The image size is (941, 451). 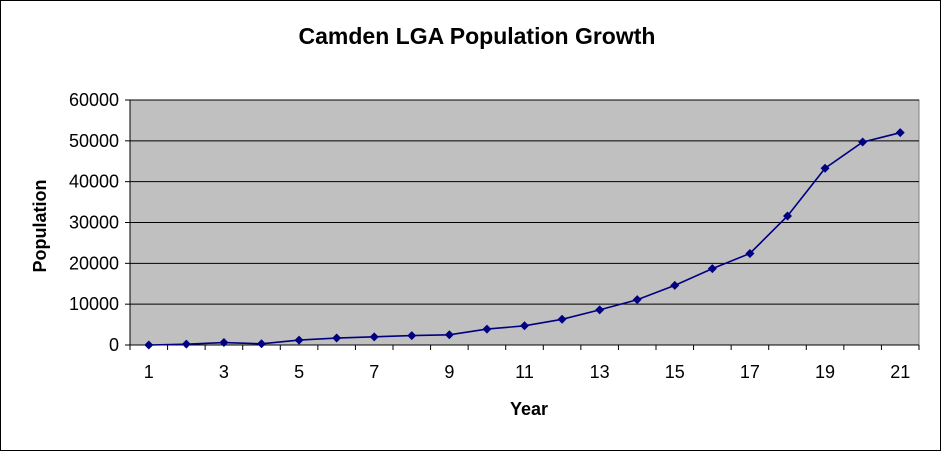 I want to click on x-tick-label: 19, so click(x=825, y=372).